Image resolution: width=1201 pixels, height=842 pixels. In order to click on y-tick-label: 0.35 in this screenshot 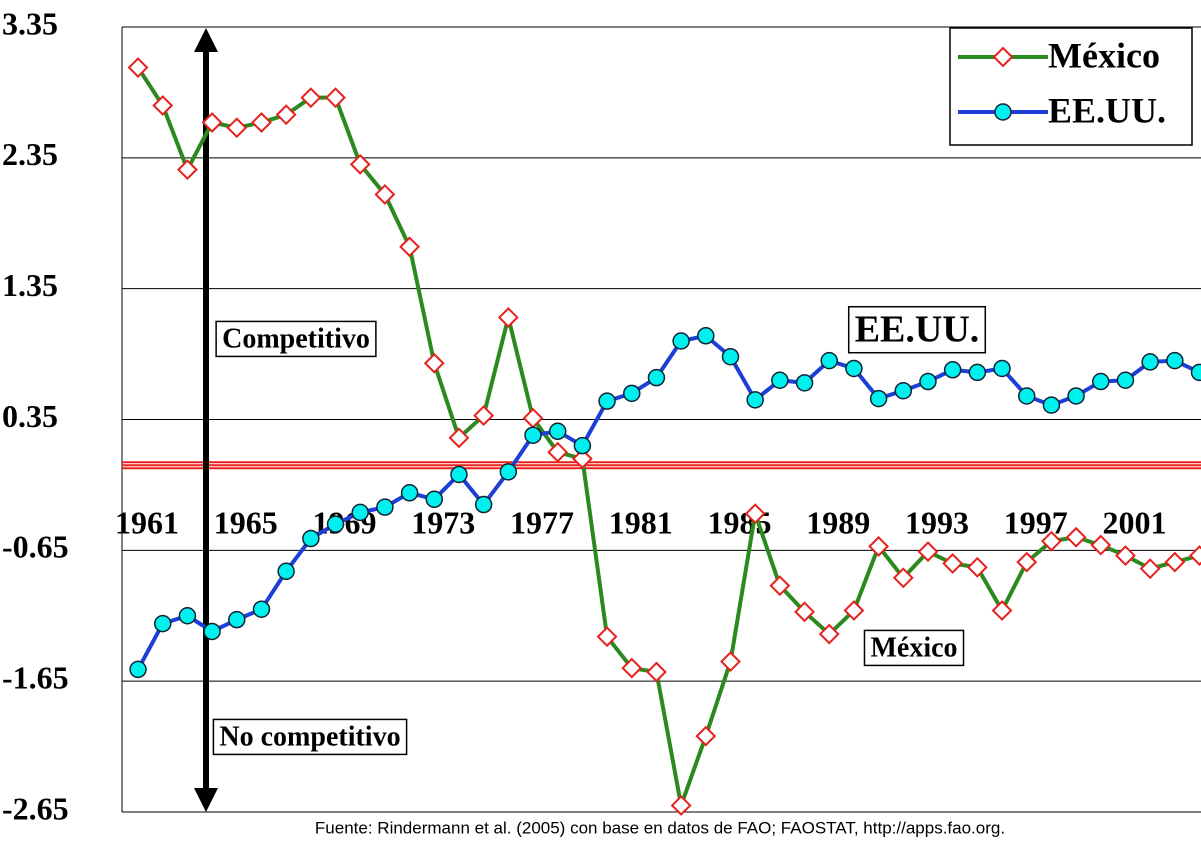, I will do `click(30, 416)`.